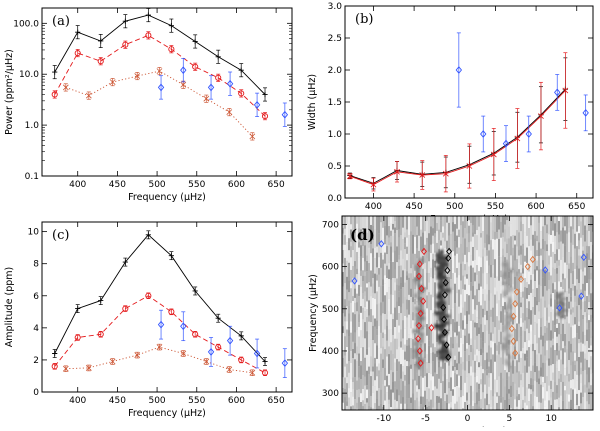  I want to click on series-blue, so click(223, 343).